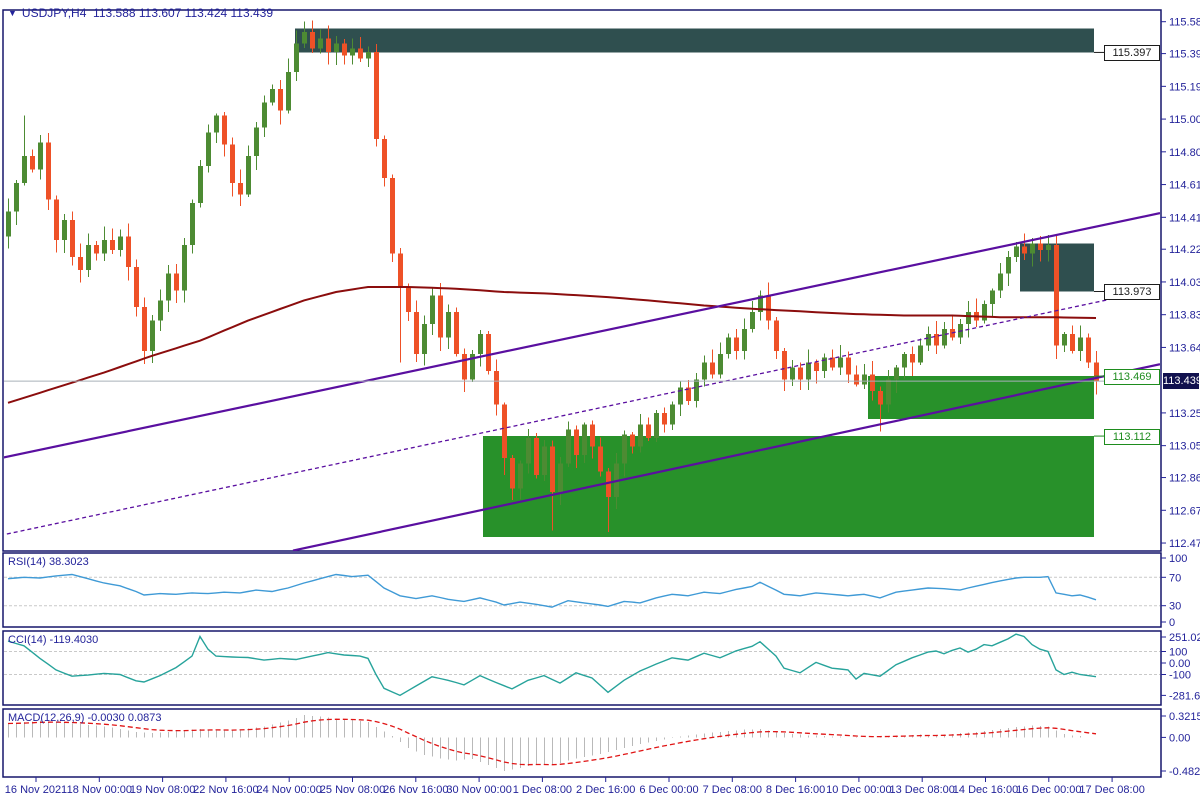 This screenshot has width=1200, height=800. Describe the element at coordinates (921, 790) in the screenshot. I see `svg-text: 13 Dec 08:00` at that location.